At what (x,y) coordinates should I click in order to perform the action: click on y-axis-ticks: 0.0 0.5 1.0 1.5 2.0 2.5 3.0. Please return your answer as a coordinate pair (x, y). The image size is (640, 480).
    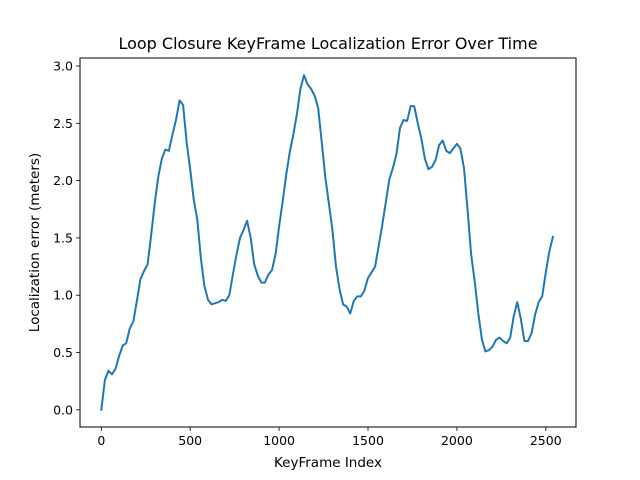
    Looking at the image, I should click on (66, 238).